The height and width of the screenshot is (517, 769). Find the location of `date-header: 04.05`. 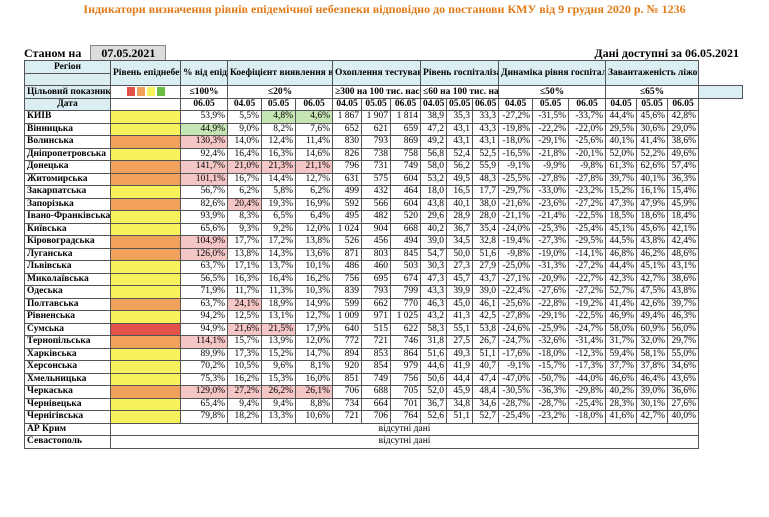

date-header: 04.05 is located at coordinates (244, 104).